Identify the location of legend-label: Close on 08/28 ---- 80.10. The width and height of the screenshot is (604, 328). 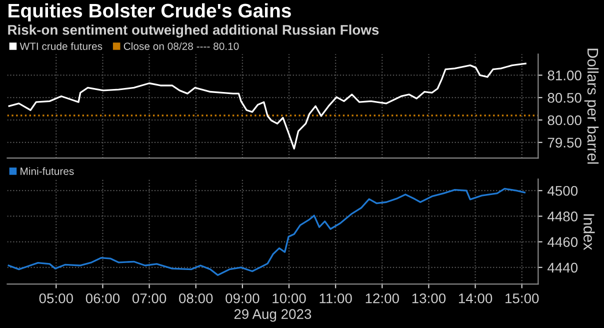
(181, 46).